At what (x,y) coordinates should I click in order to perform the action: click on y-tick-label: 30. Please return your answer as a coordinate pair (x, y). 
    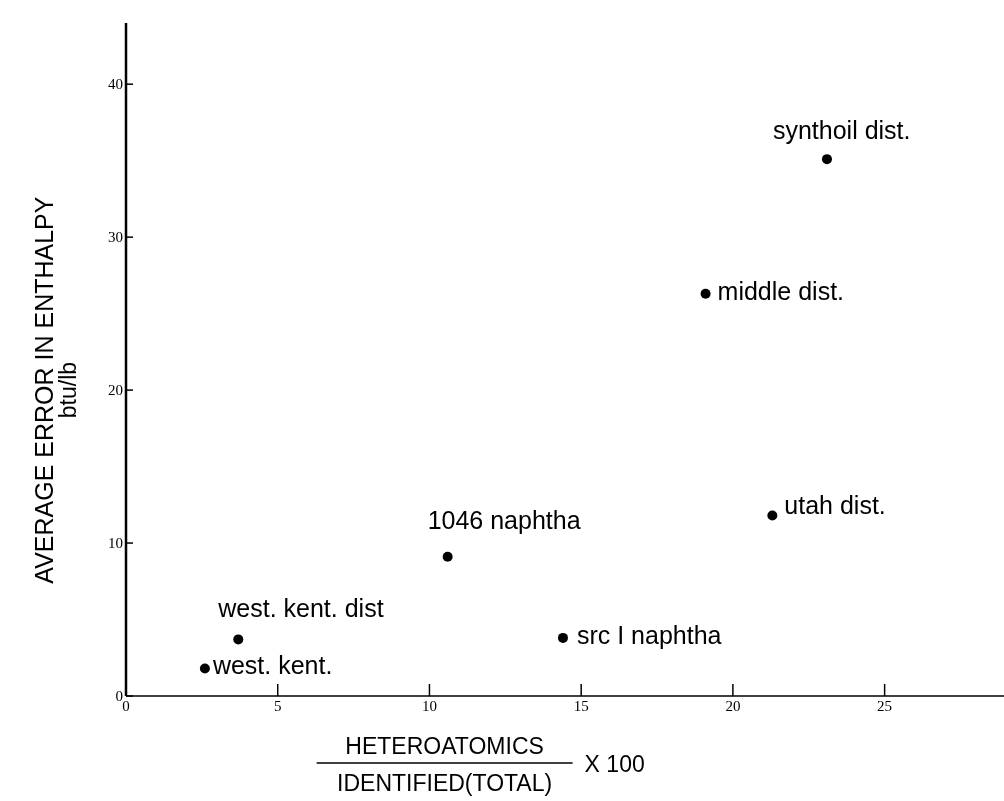
    Looking at the image, I should click on (115, 237).